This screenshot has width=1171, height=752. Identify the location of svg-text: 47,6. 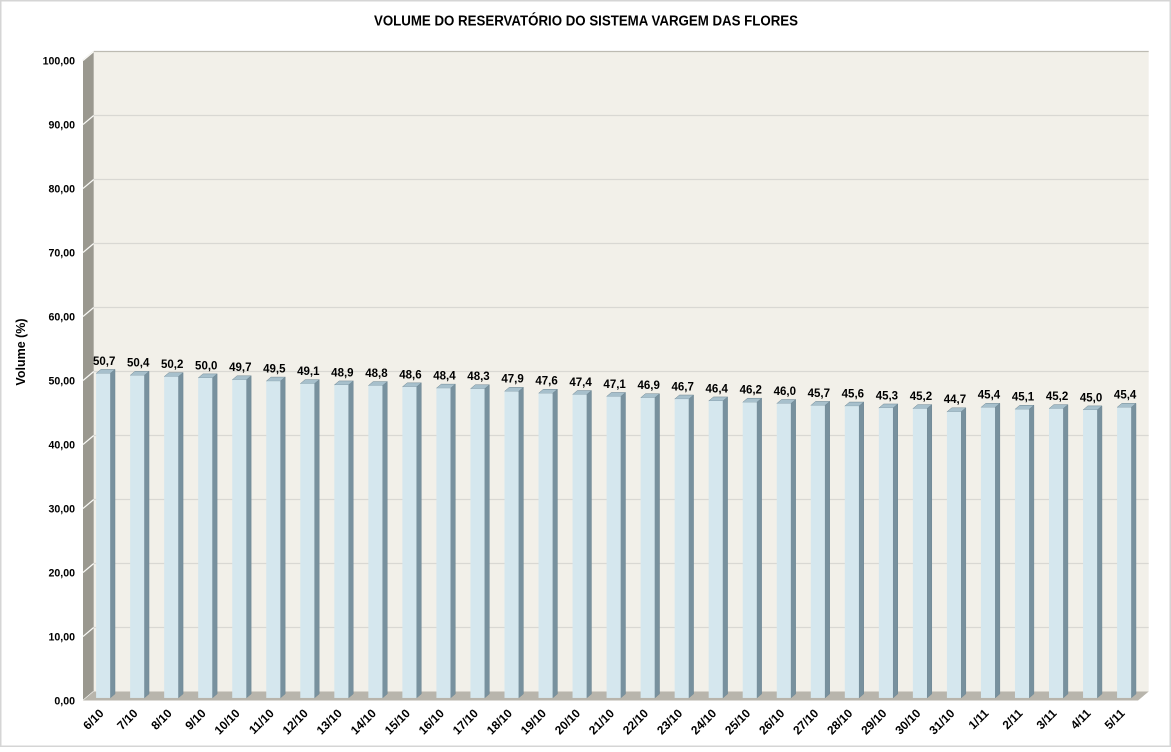
(546, 382).